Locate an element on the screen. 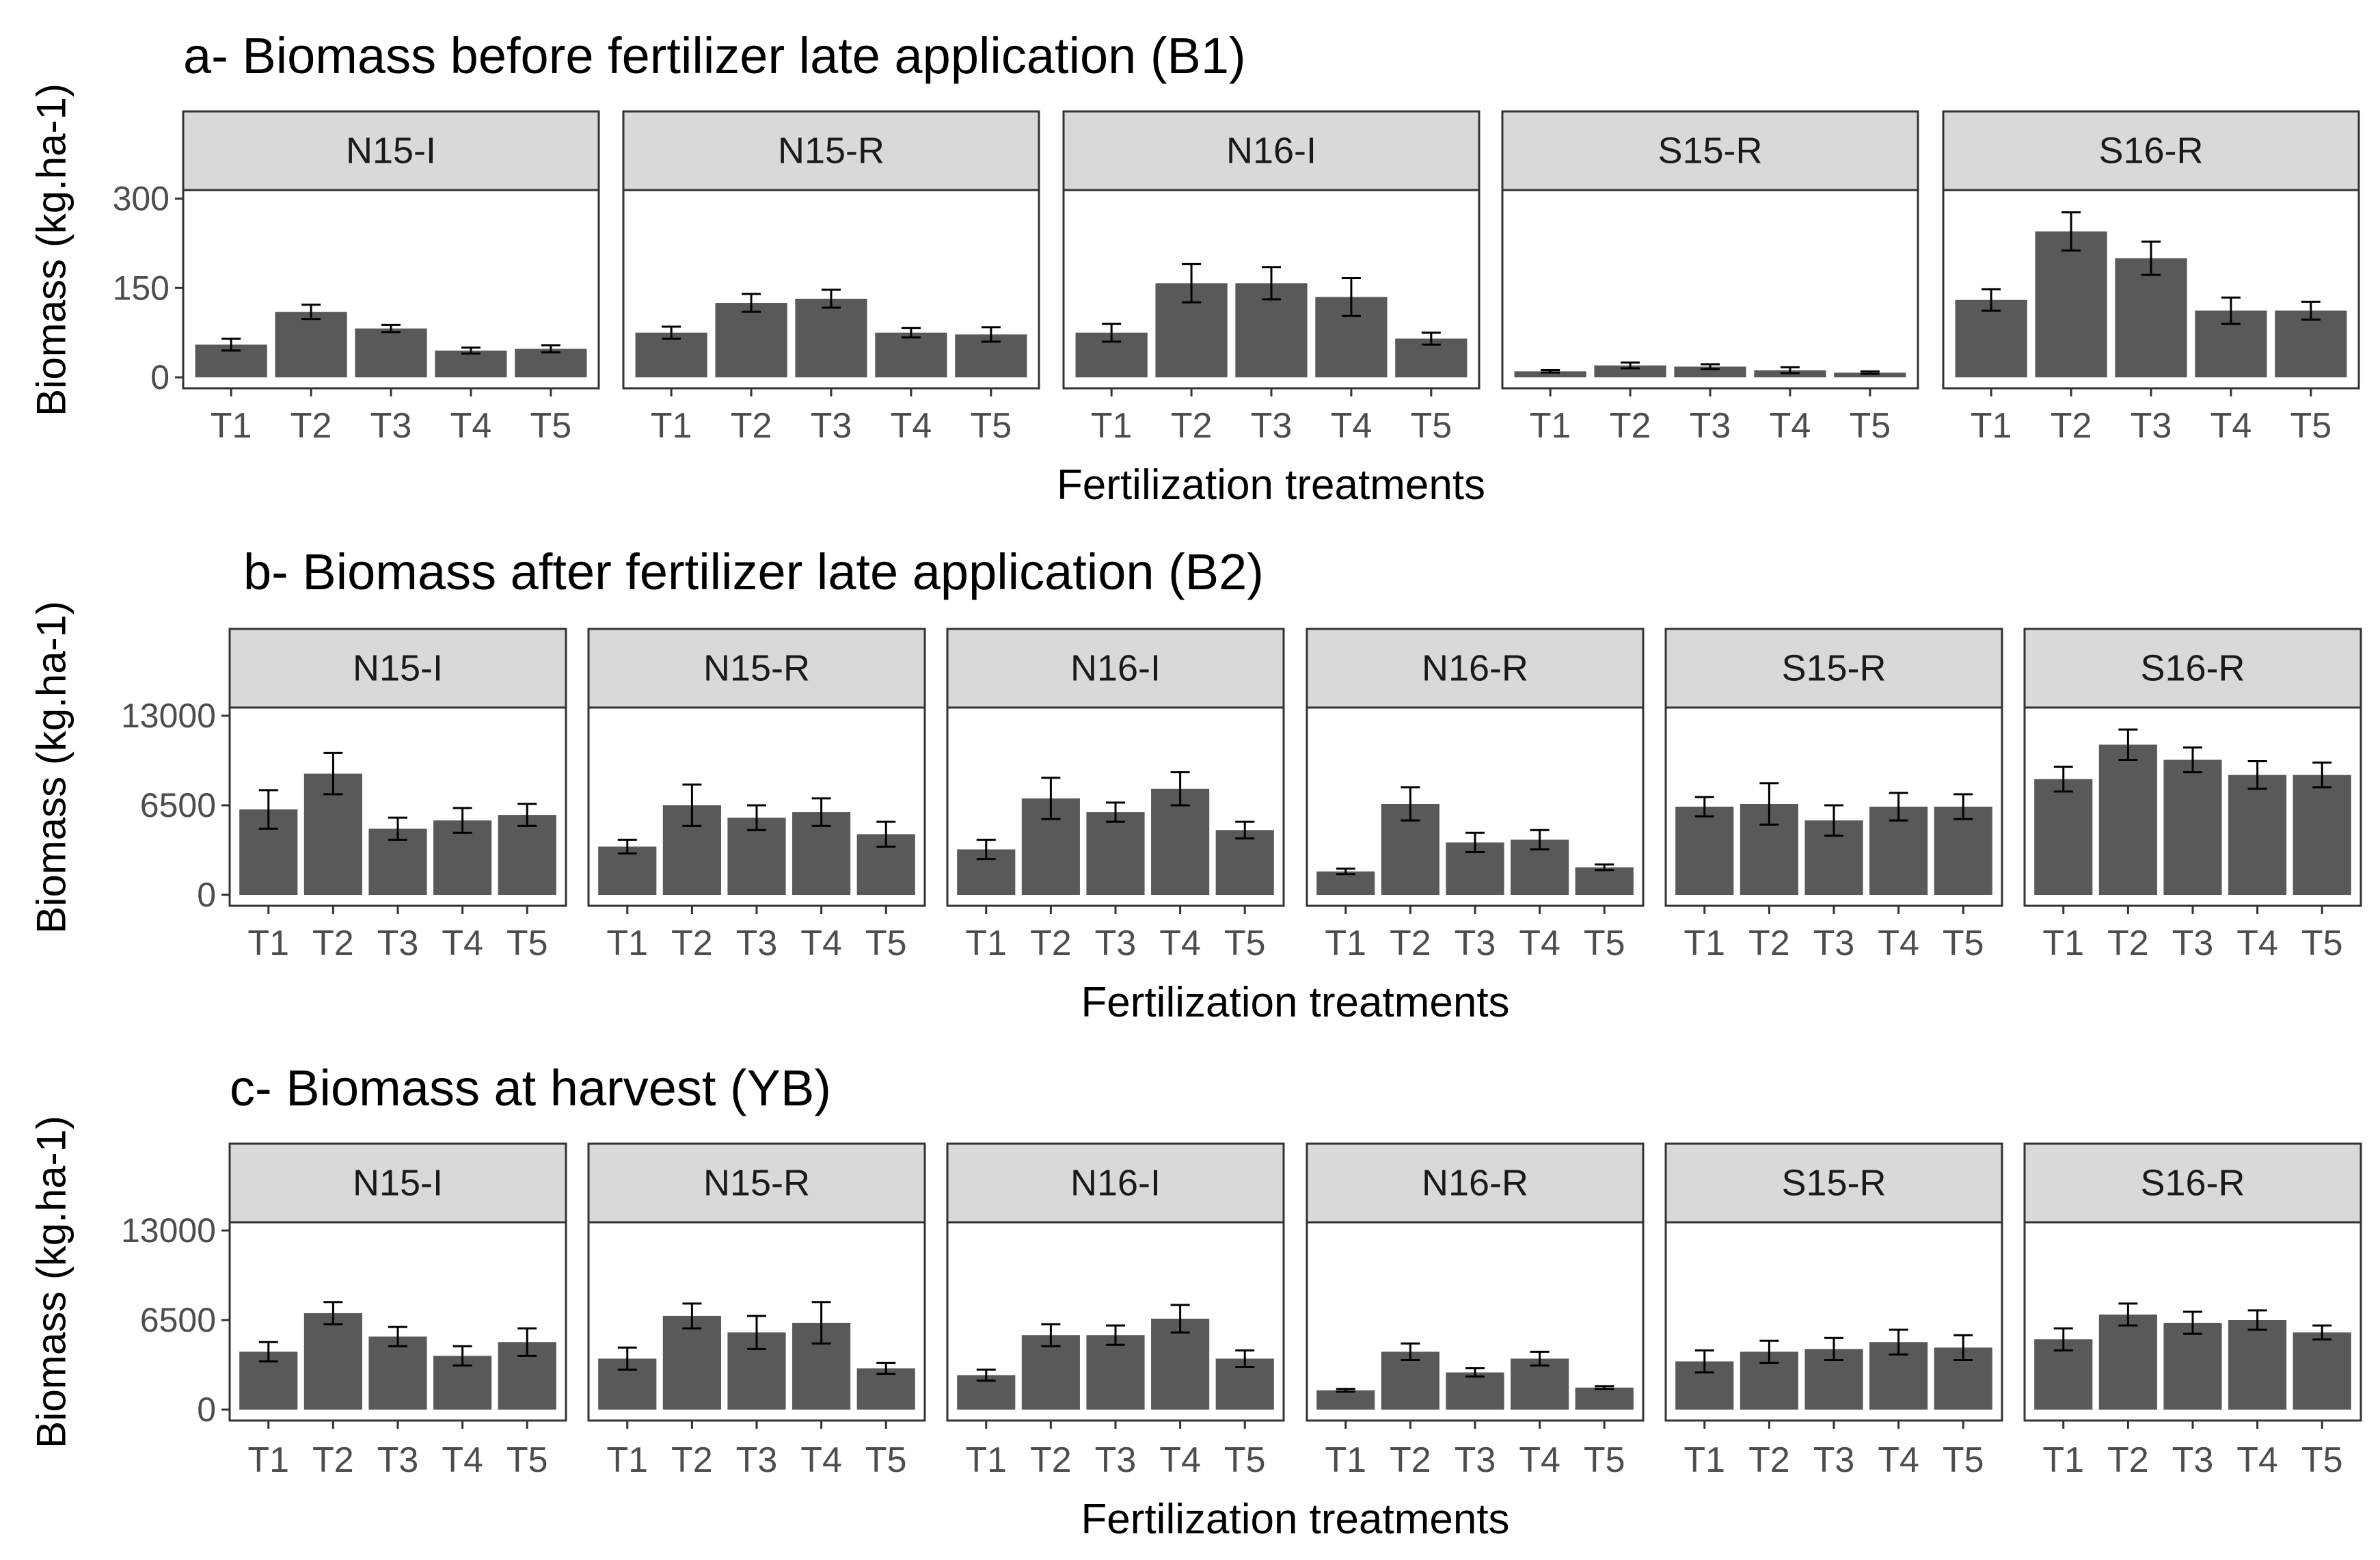 This screenshot has width=2380, height=1560. y-tick-label: 6500 is located at coordinates (178, 805).